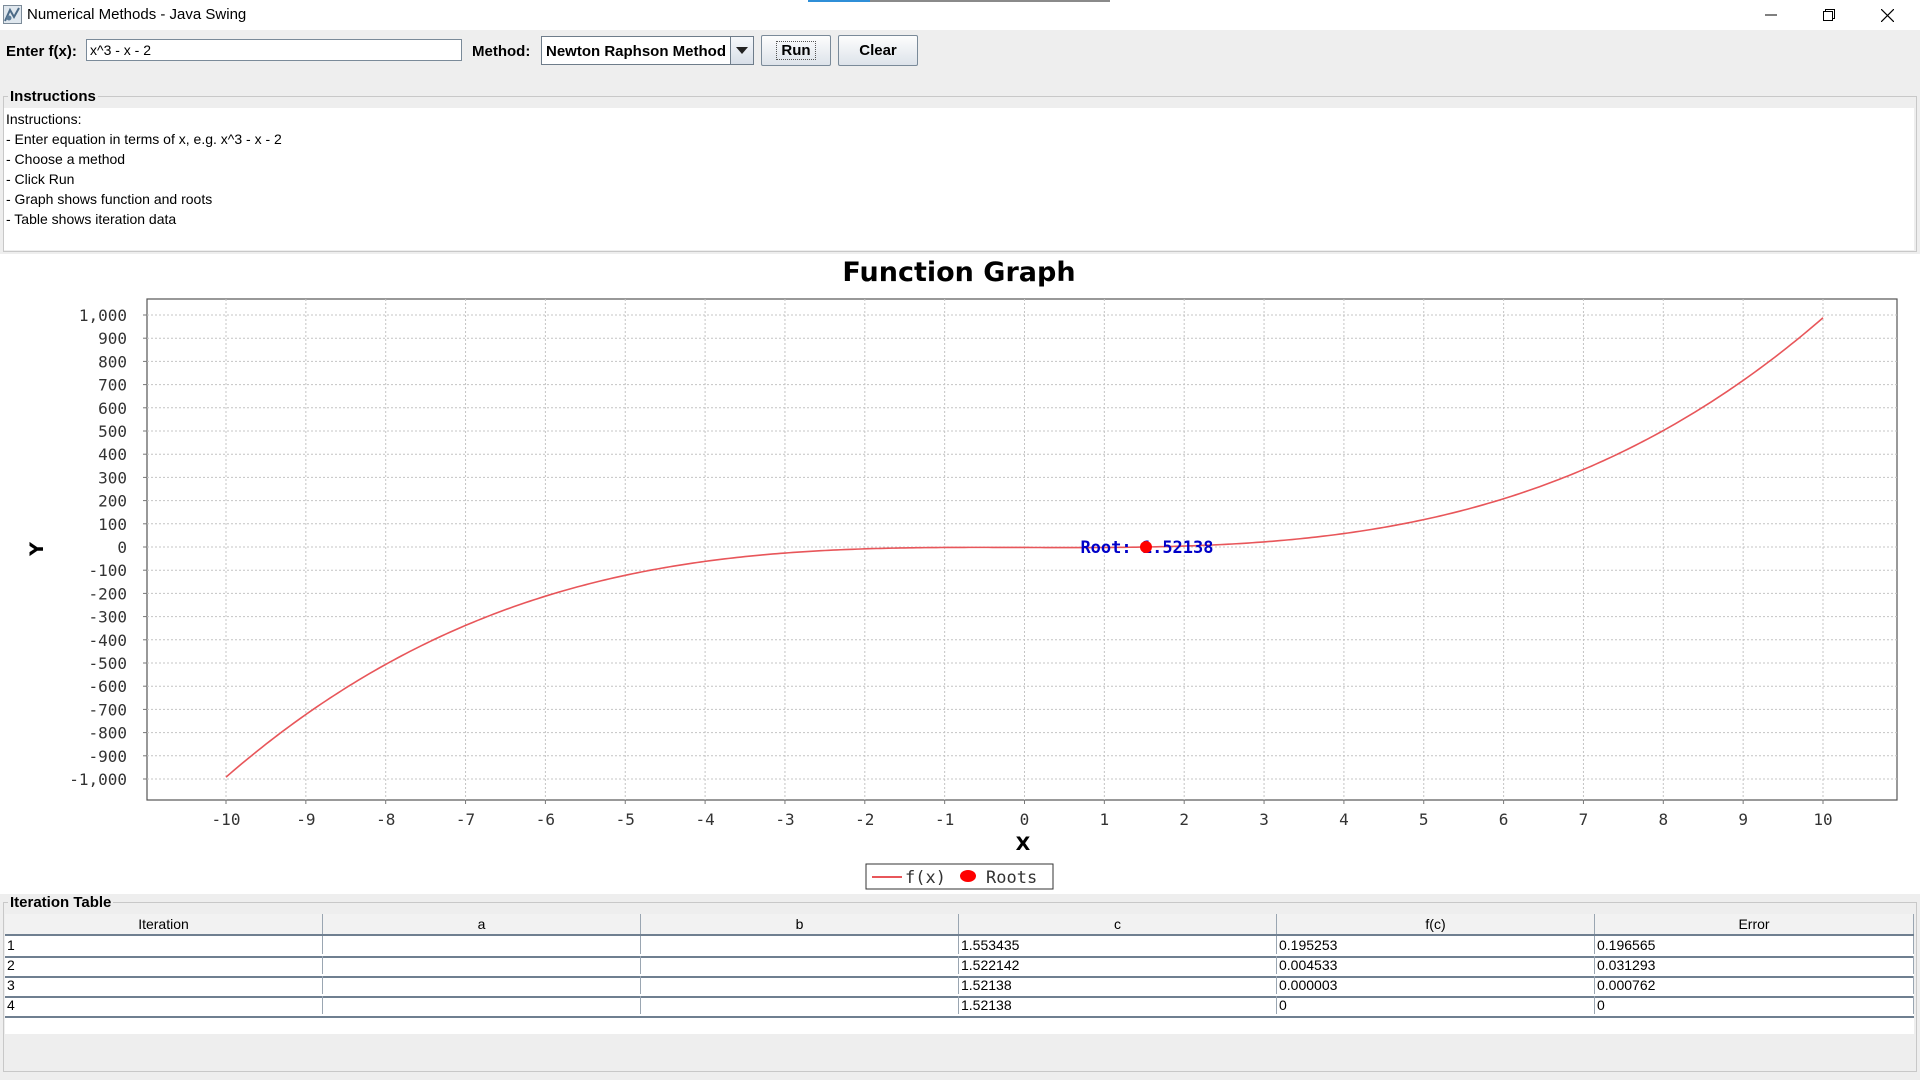  Describe the element at coordinates (164, 985) in the screenshot. I see `table-cell: 3` at that location.